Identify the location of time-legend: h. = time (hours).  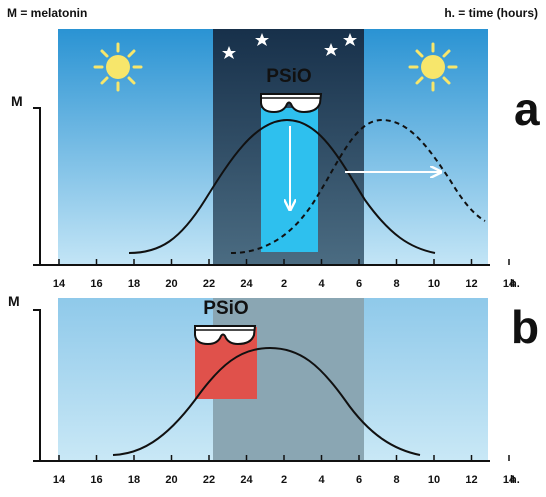
(491, 13).